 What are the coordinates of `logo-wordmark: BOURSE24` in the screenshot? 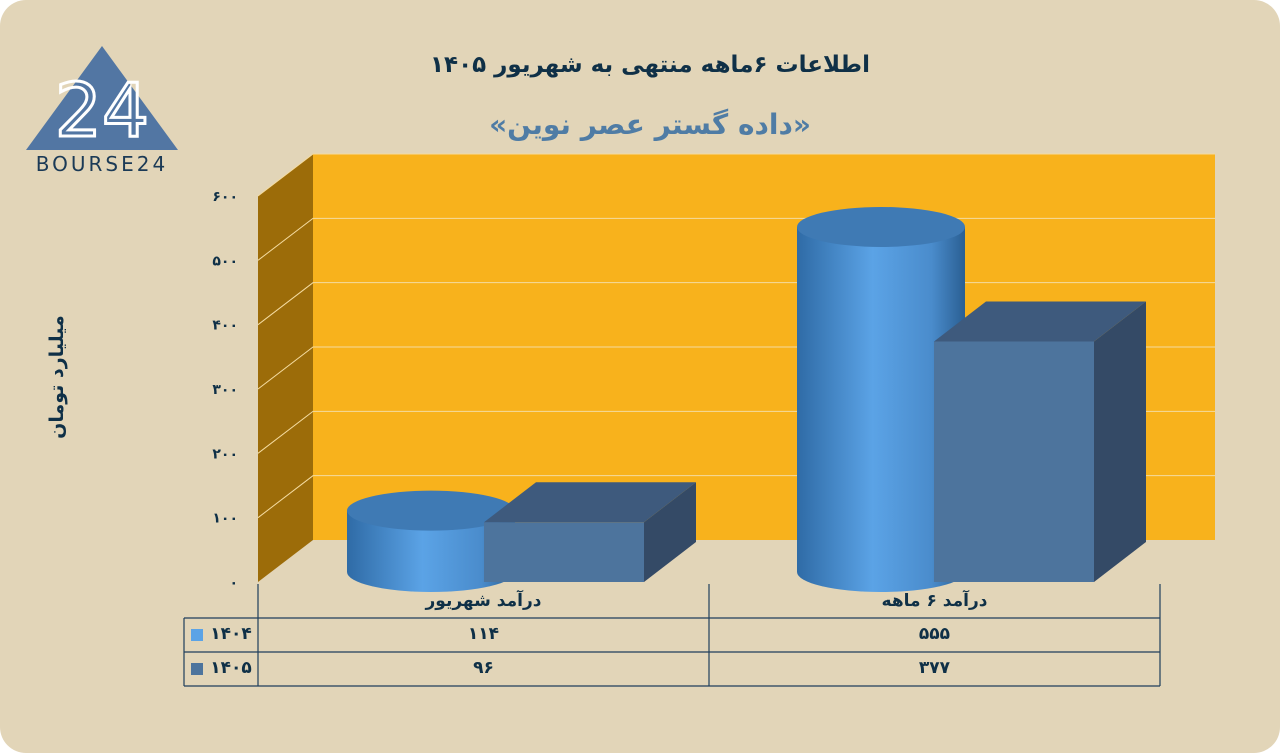 It's located at (102, 164).